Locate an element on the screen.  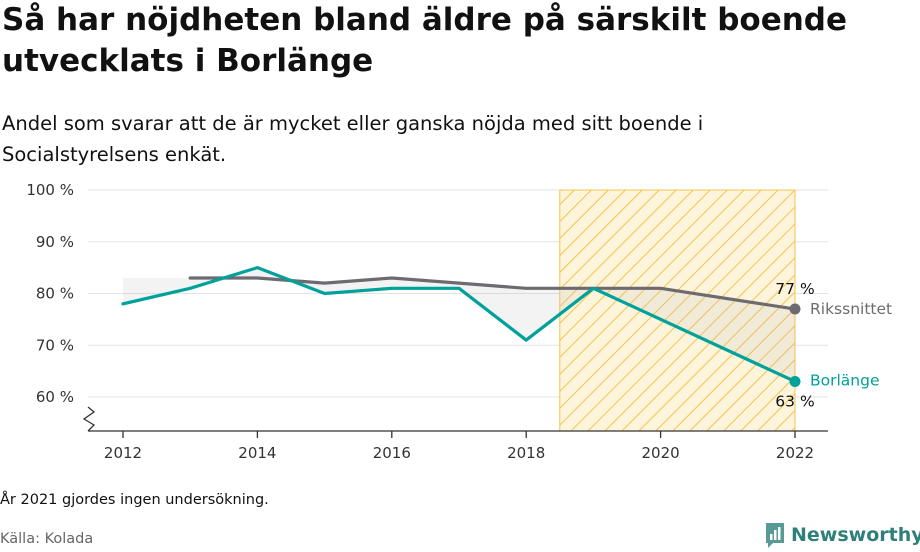
x-tick-label: 2014 is located at coordinates (257, 453).